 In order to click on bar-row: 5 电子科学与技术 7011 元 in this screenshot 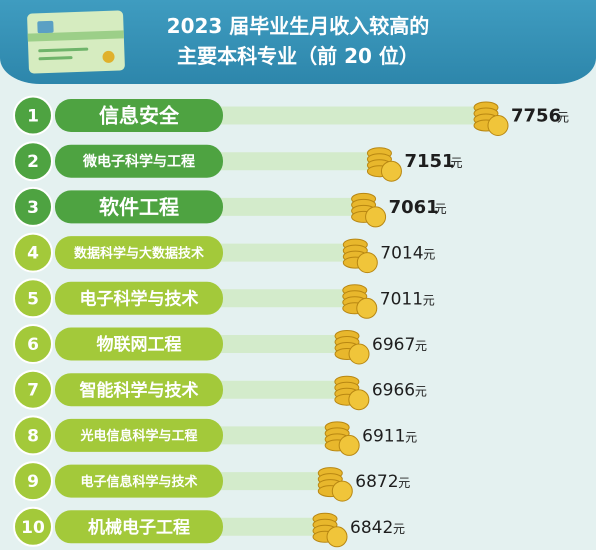, I will do `click(224, 298)`.